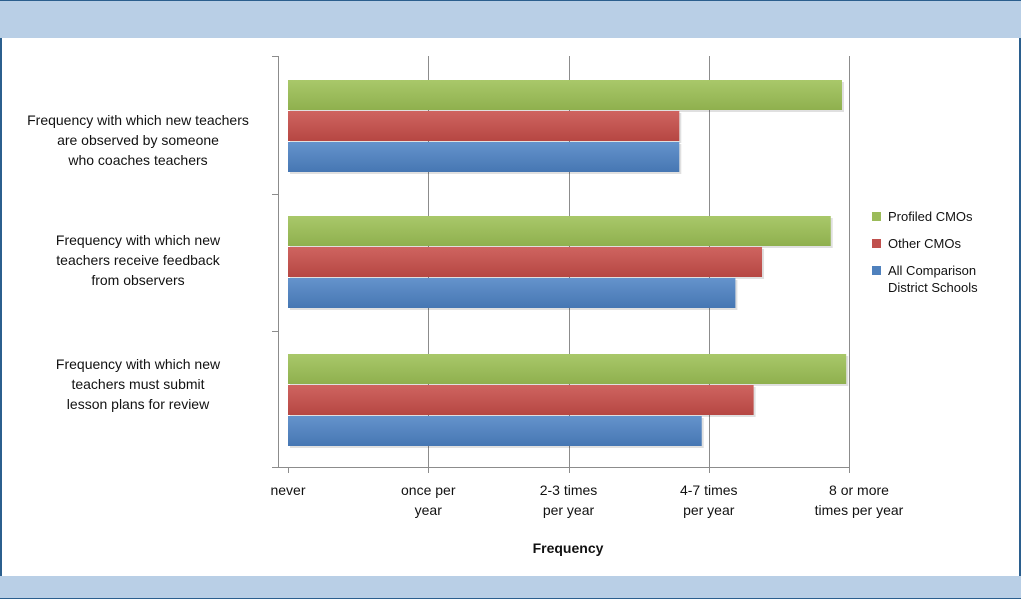 The width and height of the screenshot is (1021, 599). Describe the element at coordinates (568, 548) in the screenshot. I see `x-axis-title: Frequency` at that location.